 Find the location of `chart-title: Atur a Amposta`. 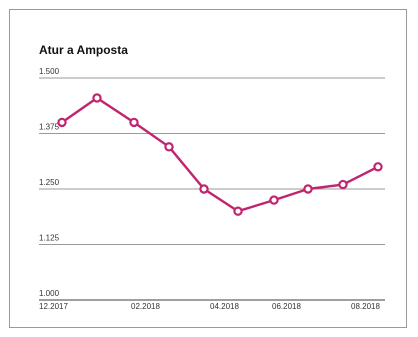

chart-title: Atur a Amposta is located at coordinates (83, 50).